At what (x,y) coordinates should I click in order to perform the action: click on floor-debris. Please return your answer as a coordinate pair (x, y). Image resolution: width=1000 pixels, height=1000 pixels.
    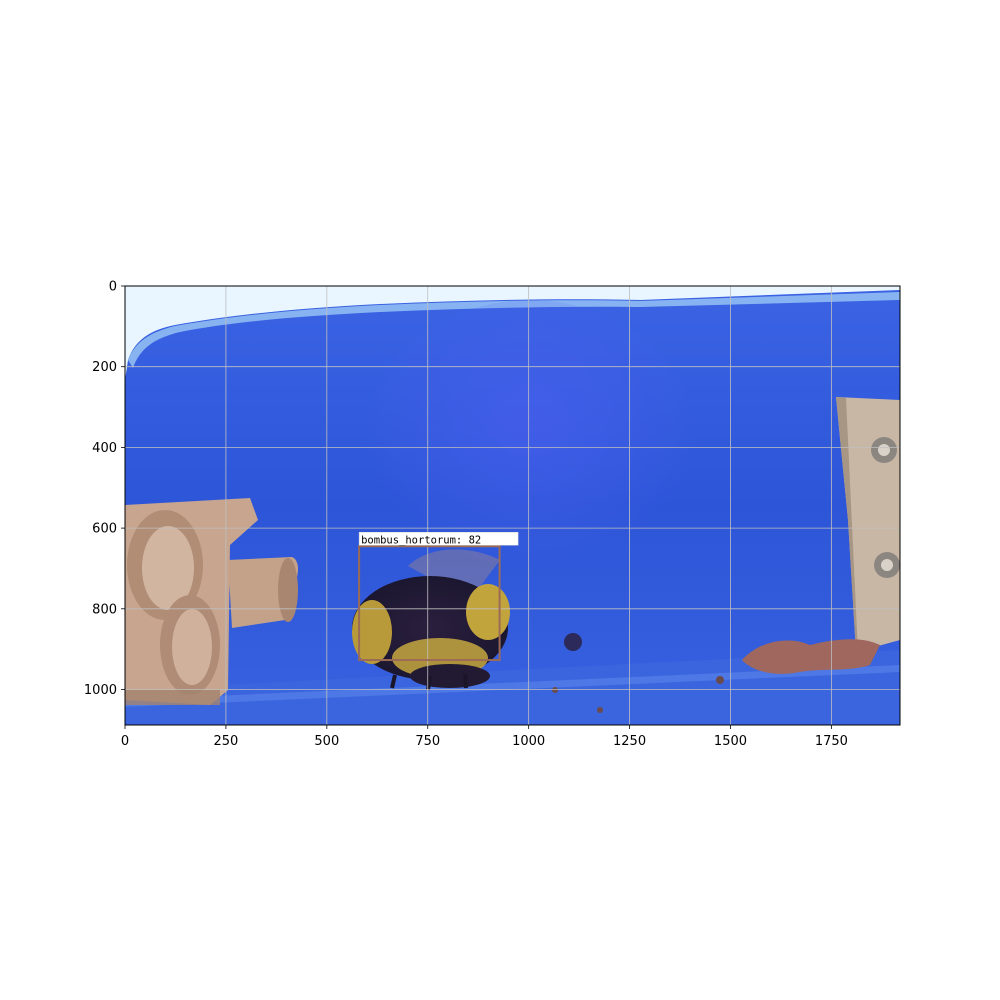
    Looking at the image, I should click on (716, 673).